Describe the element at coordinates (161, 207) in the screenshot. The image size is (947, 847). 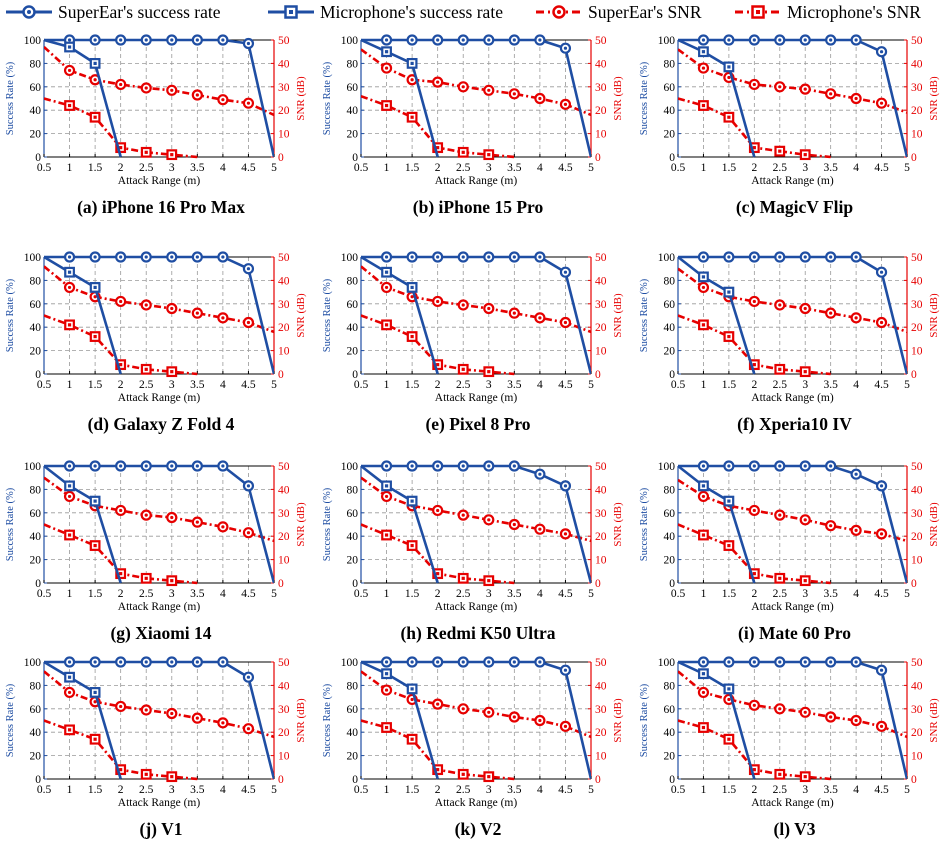
I see `panel-caption: (a) iPhone 16 Pro Max` at that location.